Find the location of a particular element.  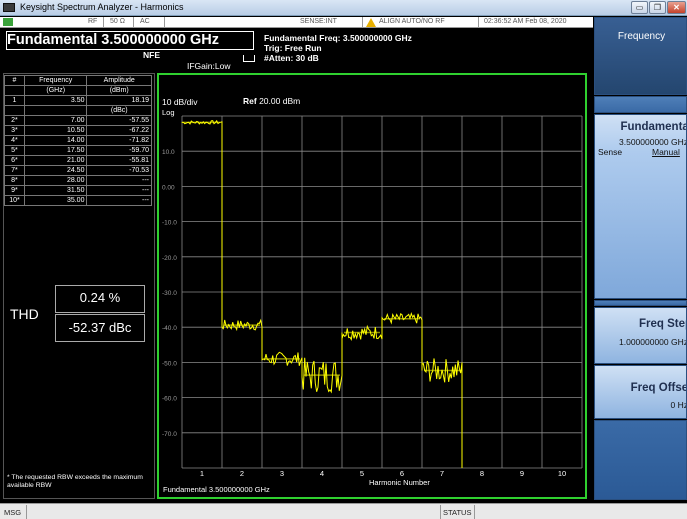

impedance-label: 50 Ω is located at coordinates (117, 21).